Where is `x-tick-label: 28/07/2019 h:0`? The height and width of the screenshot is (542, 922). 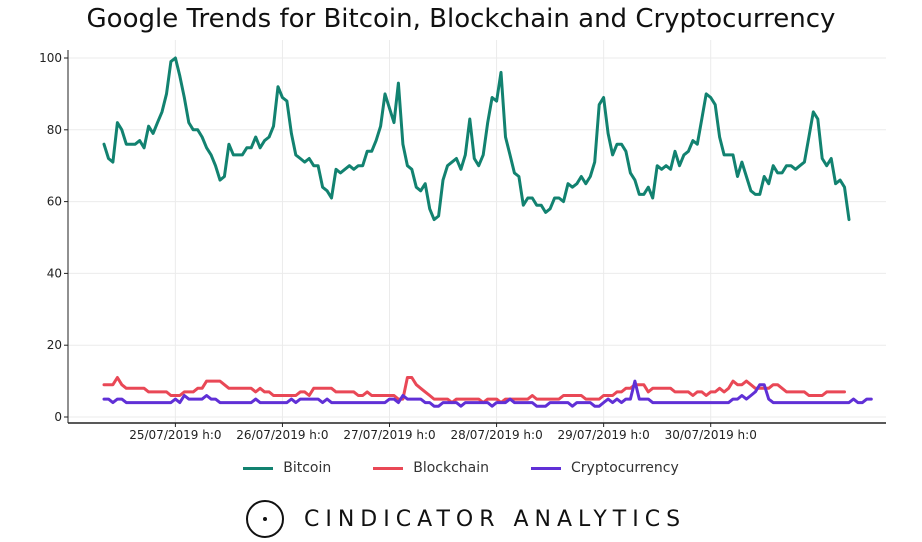
x-tick-label: 28/07/2019 h:0 is located at coordinates (496, 434).